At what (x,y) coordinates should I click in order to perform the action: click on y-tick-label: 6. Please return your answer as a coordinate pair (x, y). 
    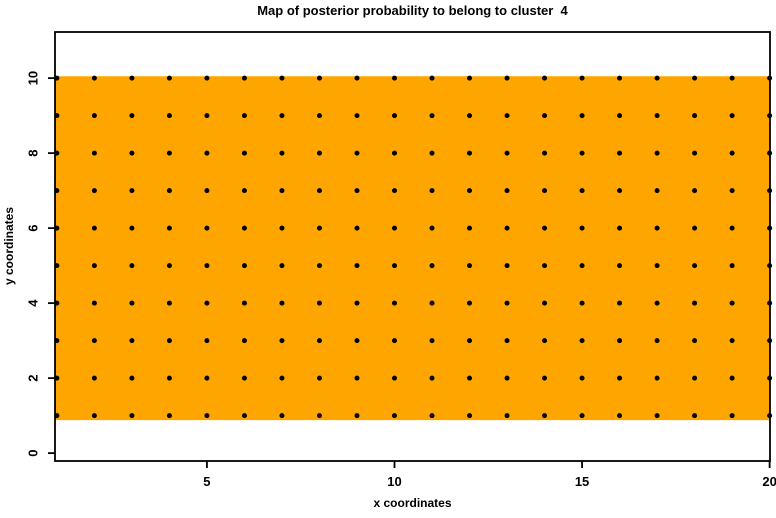
    Looking at the image, I should click on (33, 228).